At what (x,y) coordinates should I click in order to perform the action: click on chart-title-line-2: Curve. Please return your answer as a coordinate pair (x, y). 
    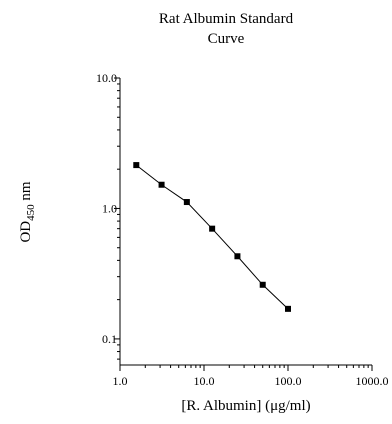
    Looking at the image, I should click on (226, 39).